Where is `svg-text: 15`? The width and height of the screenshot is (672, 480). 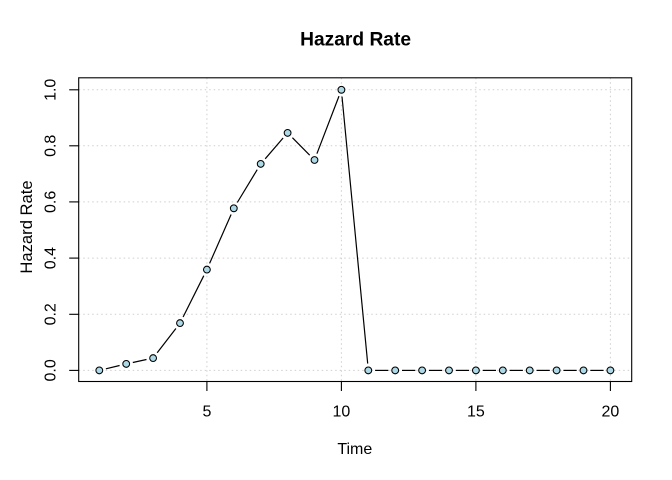
svg-text: 15 is located at coordinates (476, 411).